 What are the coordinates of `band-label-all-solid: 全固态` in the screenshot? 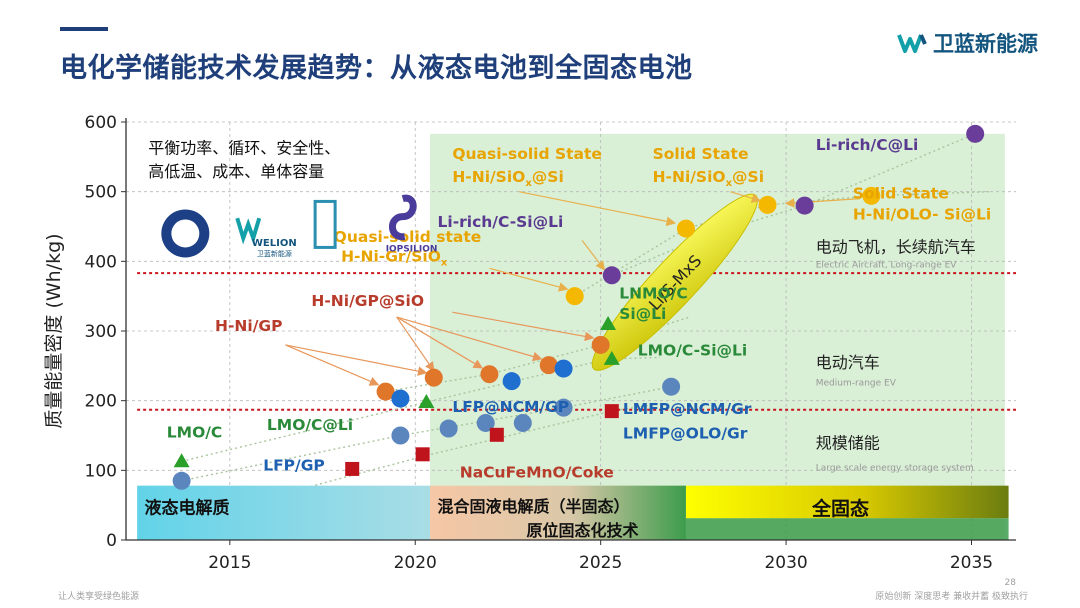 It's located at (840, 508).